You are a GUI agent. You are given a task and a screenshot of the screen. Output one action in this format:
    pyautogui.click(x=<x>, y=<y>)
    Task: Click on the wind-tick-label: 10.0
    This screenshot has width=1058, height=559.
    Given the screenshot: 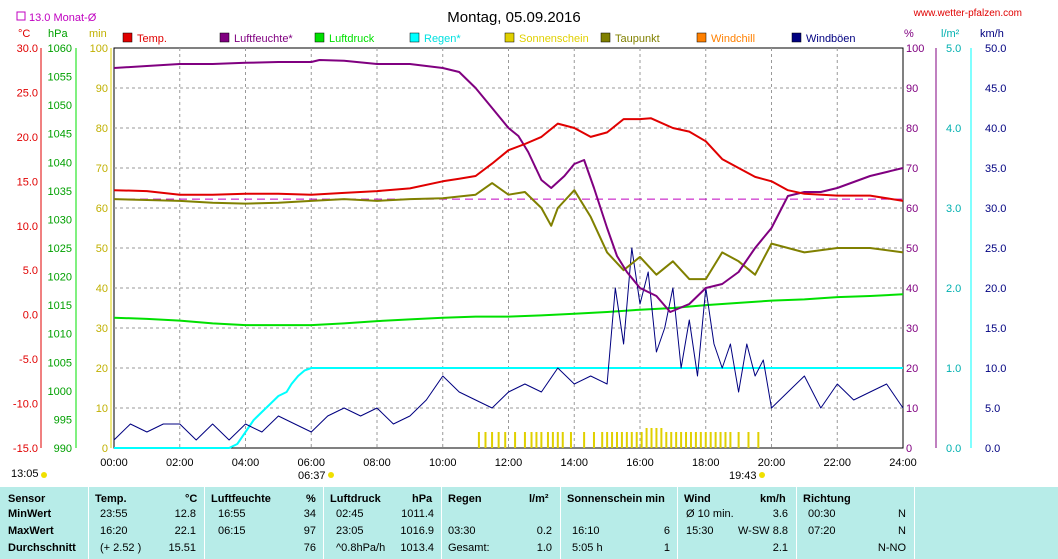 What is the action you would take?
    pyautogui.click(x=995, y=369)
    